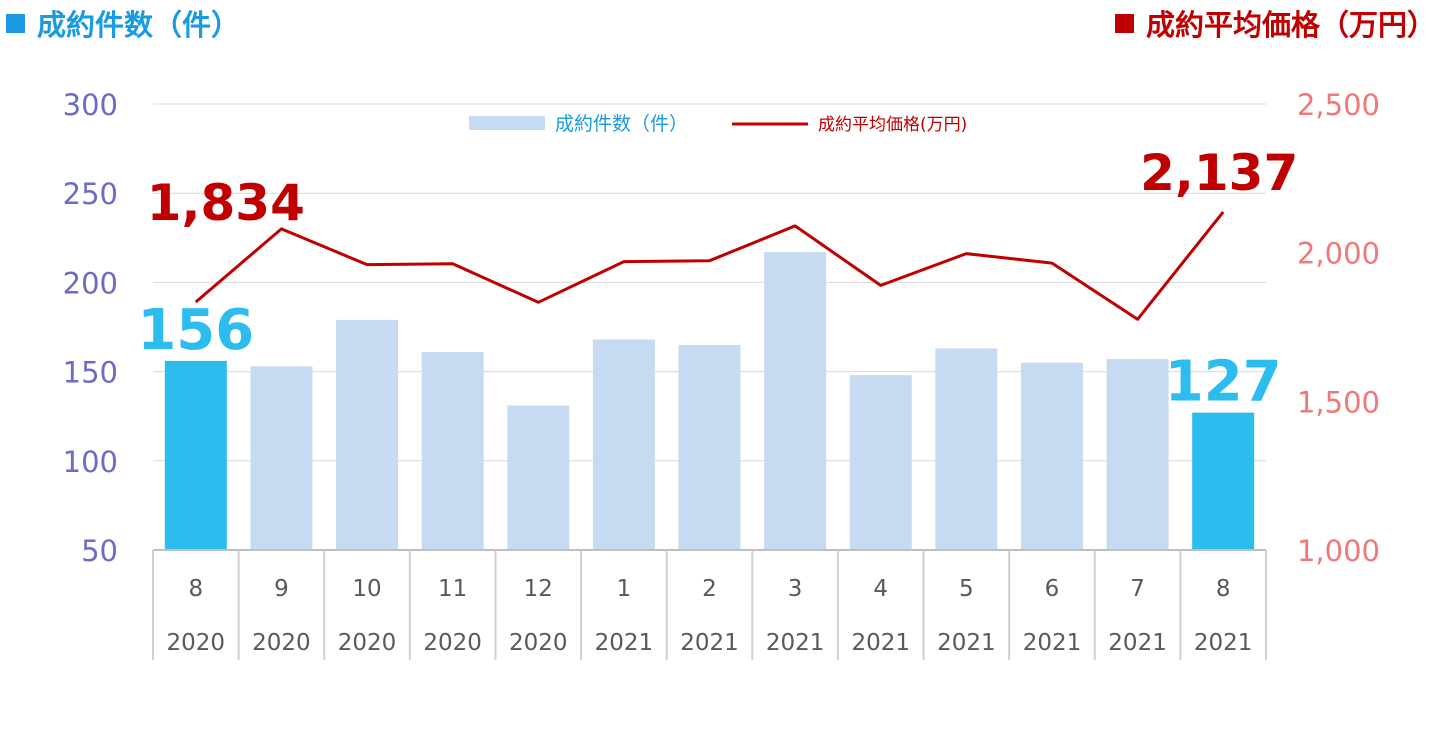  What do you see at coordinates (195, 330) in the screenshot?
I see `bar-data-label: 156` at bounding box center [195, 330].